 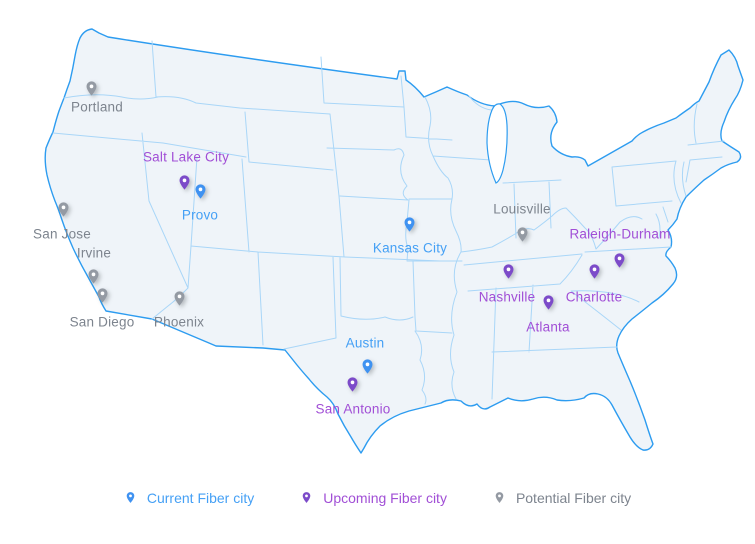 What do you see at coordinates (365, 343) in the screenshot?
I see `city-label: Austin` at bounding box center [365, 343].